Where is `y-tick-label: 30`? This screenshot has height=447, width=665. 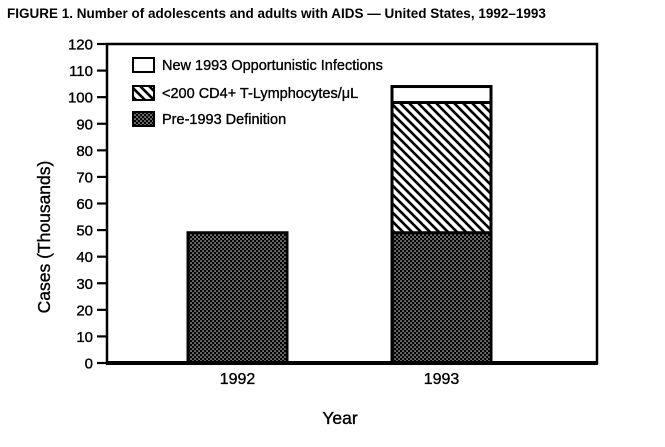 y-tick-label: 30 is located at coordinates (84, 284).